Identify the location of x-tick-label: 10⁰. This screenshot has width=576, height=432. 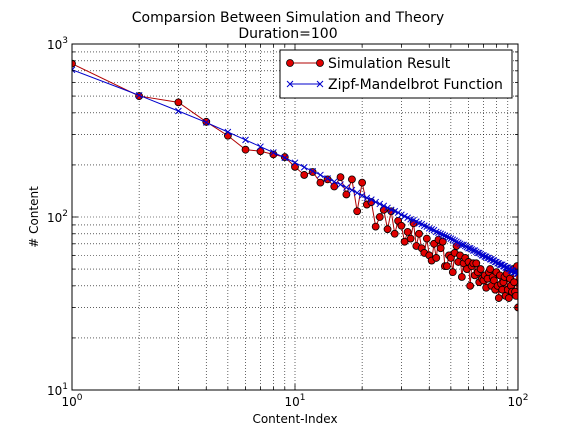
(71, 401).